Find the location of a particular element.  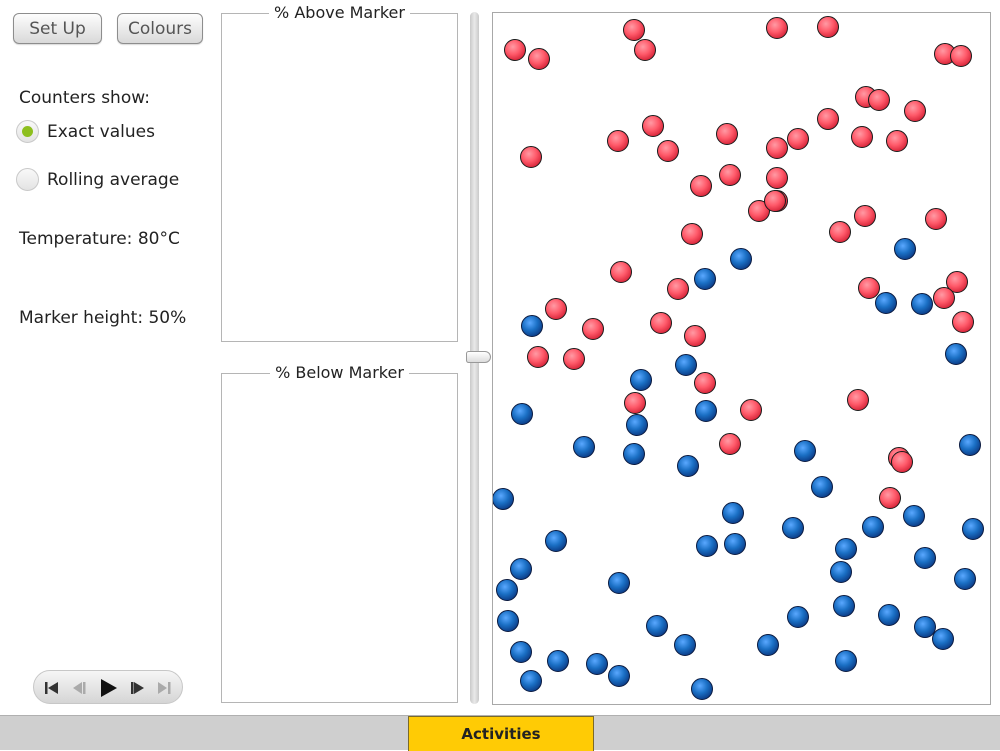

temperature-readout: Temperature: 80°C is located at coordinates (99, 239).